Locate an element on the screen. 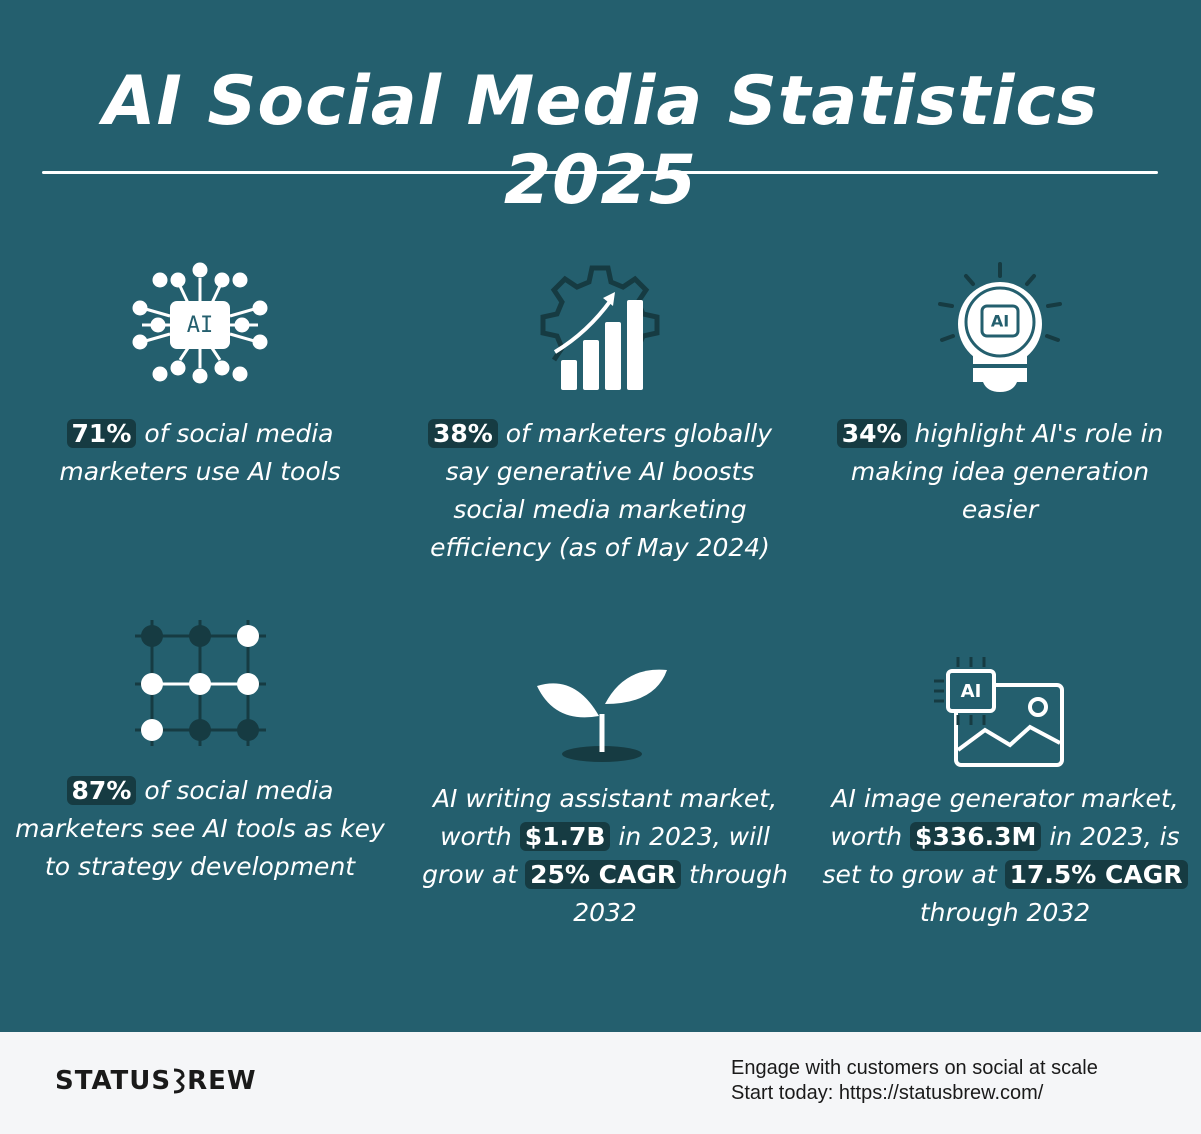 The image size is (1201, 1134). stat-highlight: 25% CAGR is located at coordinates (603, 874).